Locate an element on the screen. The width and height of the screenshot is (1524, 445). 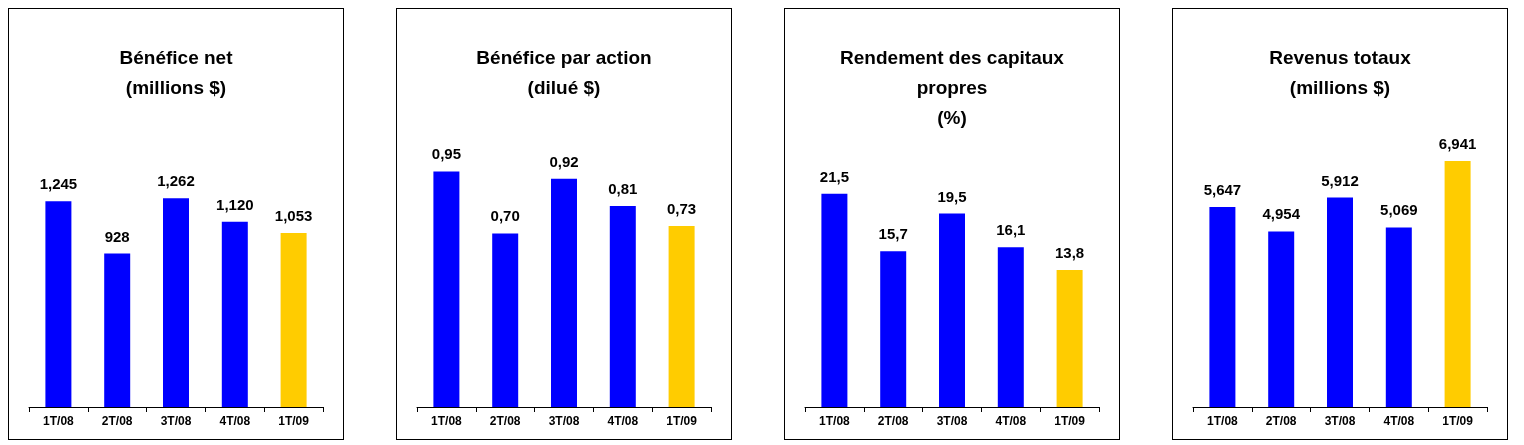
data-label: 16,1 is located at coordinates (1011, 230).